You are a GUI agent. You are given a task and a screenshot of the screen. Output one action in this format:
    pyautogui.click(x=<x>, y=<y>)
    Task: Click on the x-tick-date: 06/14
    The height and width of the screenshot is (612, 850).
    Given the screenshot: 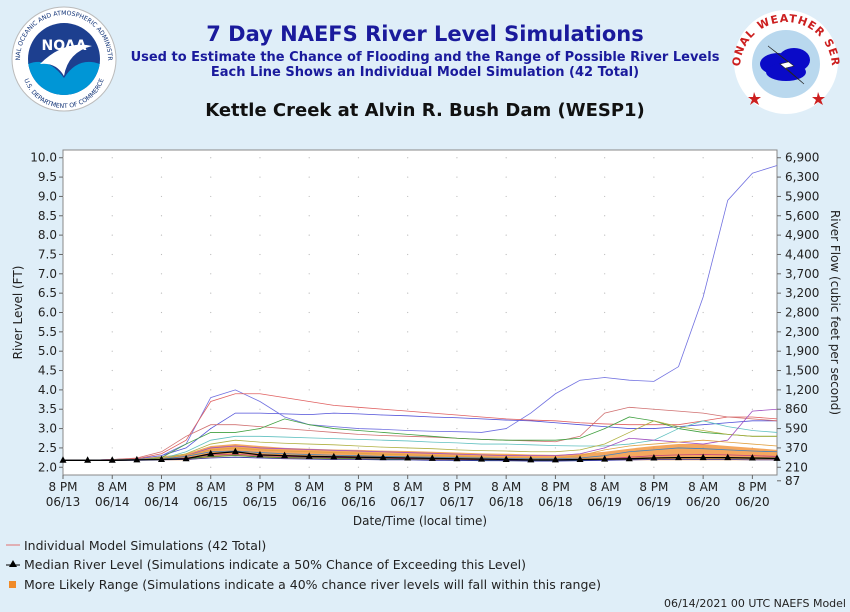 What is the action you would take?
    pyautogui.click(x=112, y=502)
    